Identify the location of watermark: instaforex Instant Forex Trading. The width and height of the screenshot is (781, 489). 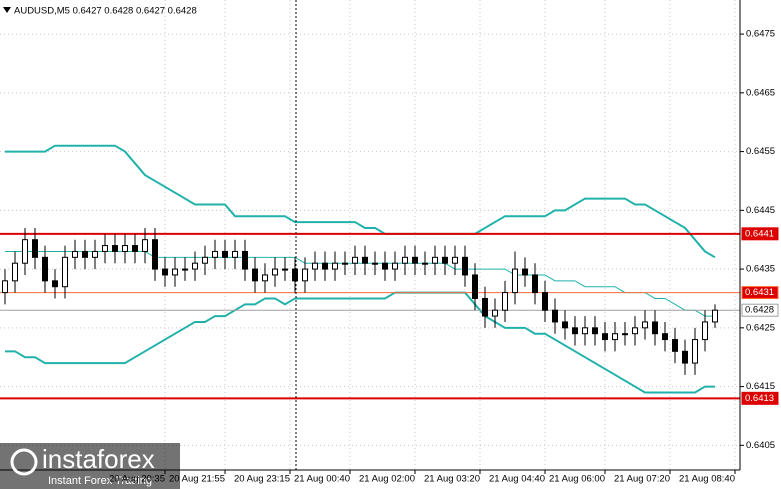
(90, 466).